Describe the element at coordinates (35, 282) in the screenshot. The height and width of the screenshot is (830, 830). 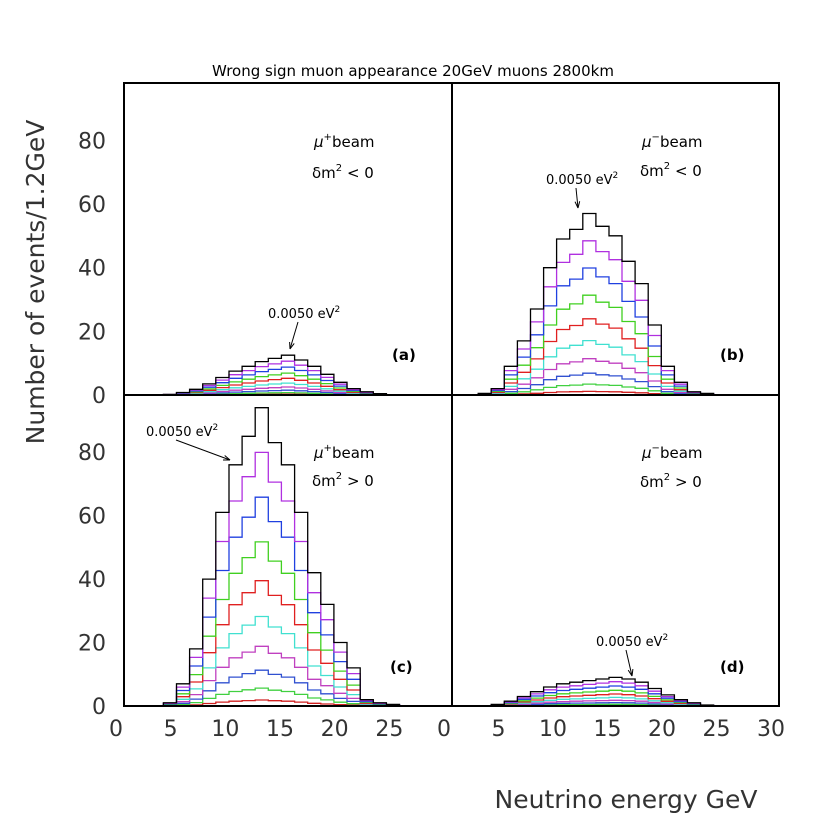
I see `y-axis-label: Number of events/1.2GeV` at that location.